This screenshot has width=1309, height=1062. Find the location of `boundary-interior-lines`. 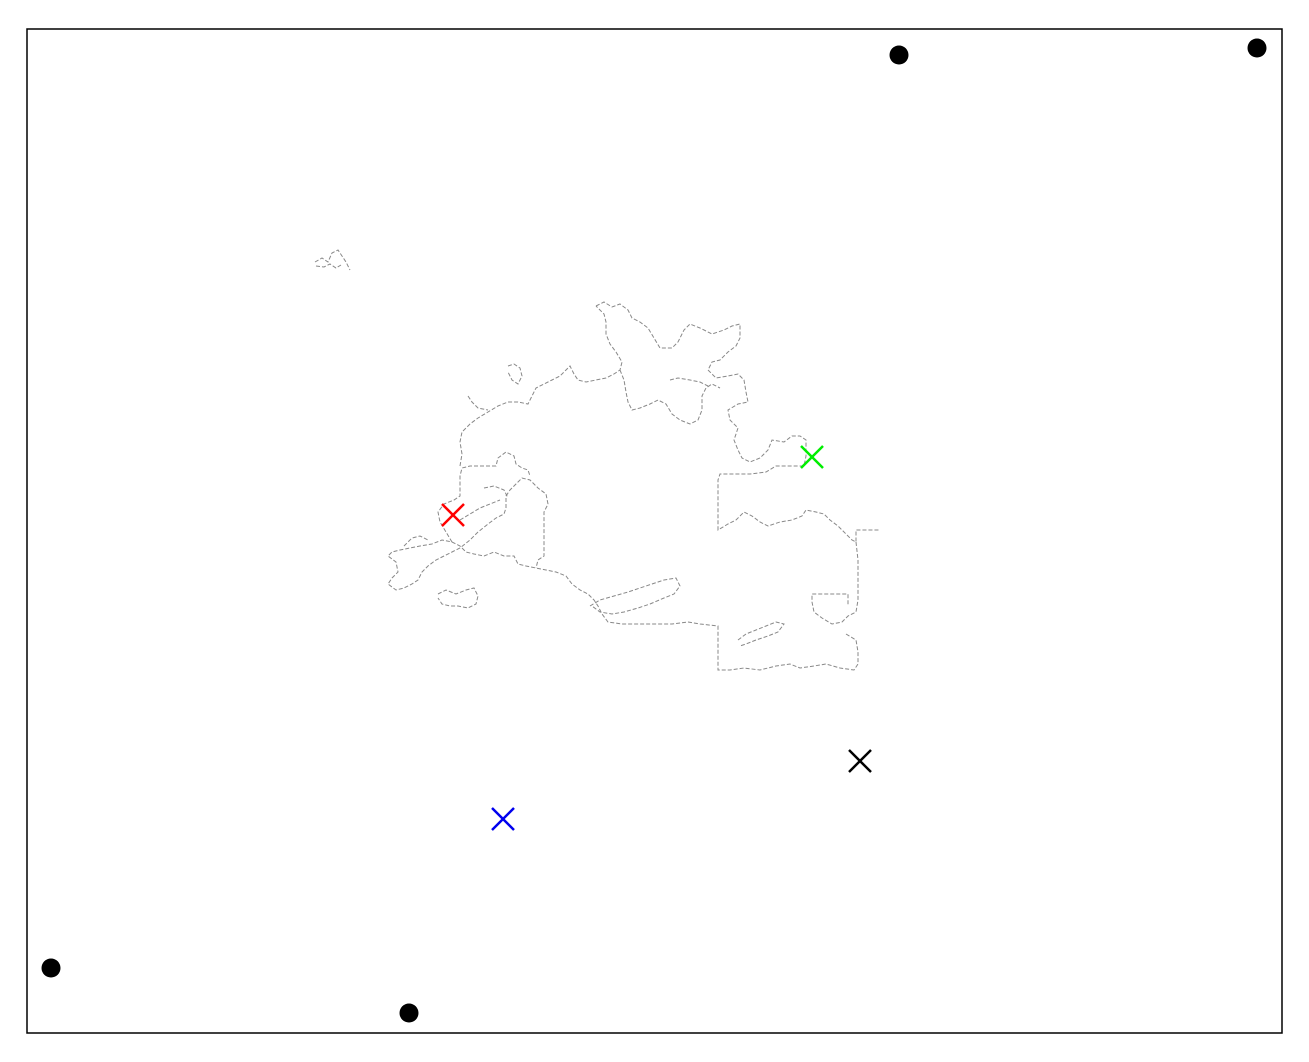

boundary-interior-lines is located at coordinates (456, 516).